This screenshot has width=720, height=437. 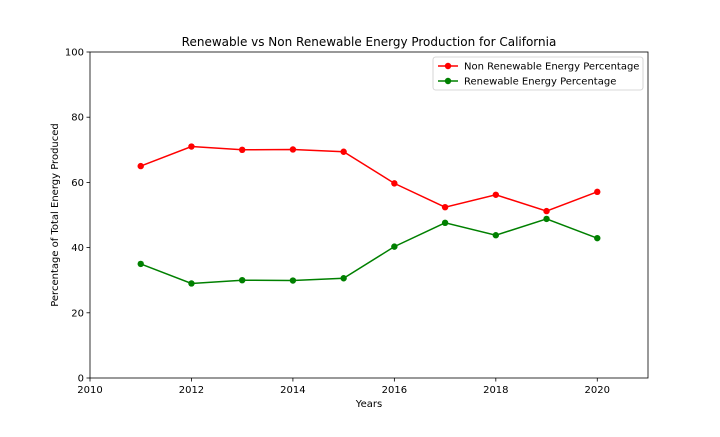 I want to click on data-point-s1-2012, so click(x=191, y=146).